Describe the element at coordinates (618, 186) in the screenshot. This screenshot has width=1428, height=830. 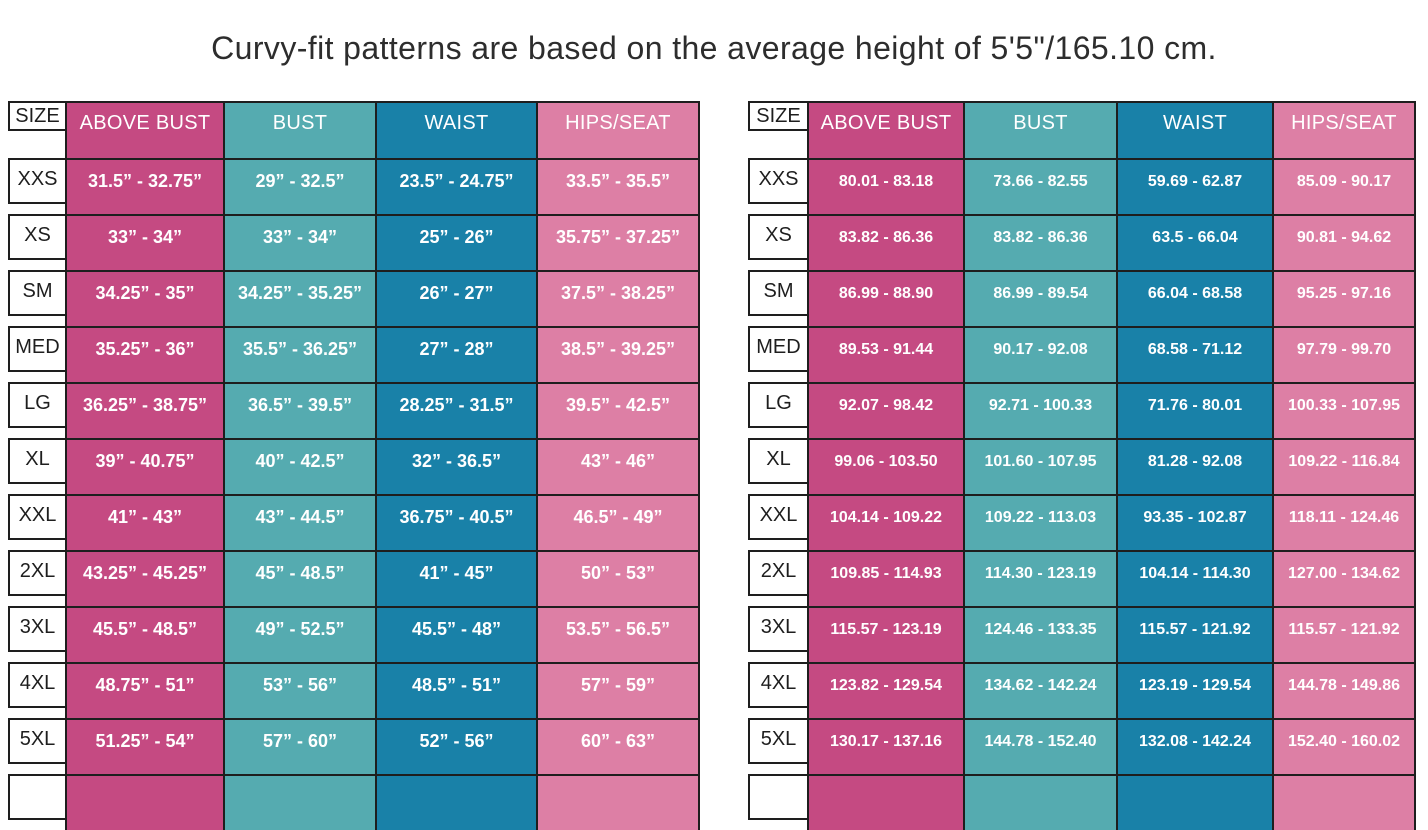
I see `measurement-cell-hips-seat: 33.5” - 35.5”` at that location.